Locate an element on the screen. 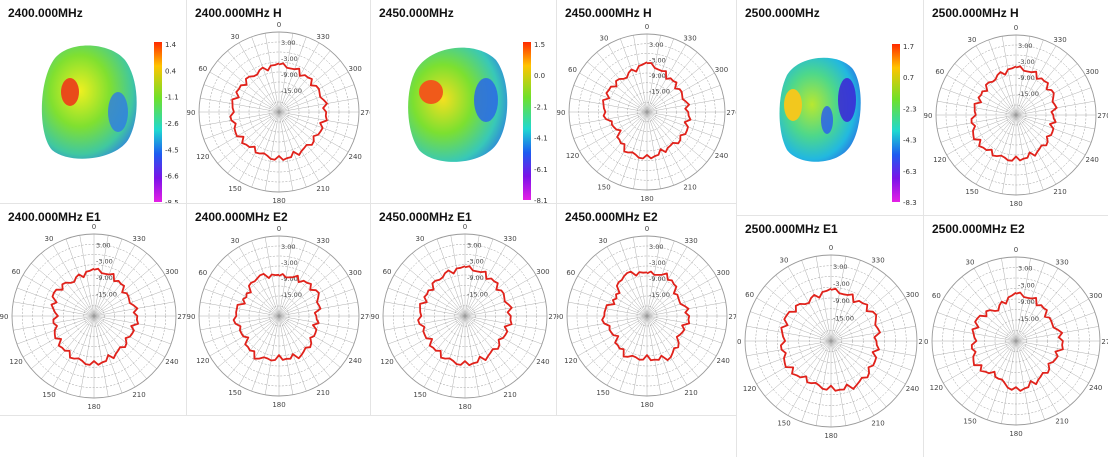 This screenshot has width=1108, height=462. panel-title: 2450.000MHz E1 is located at coordinates (425, 217).